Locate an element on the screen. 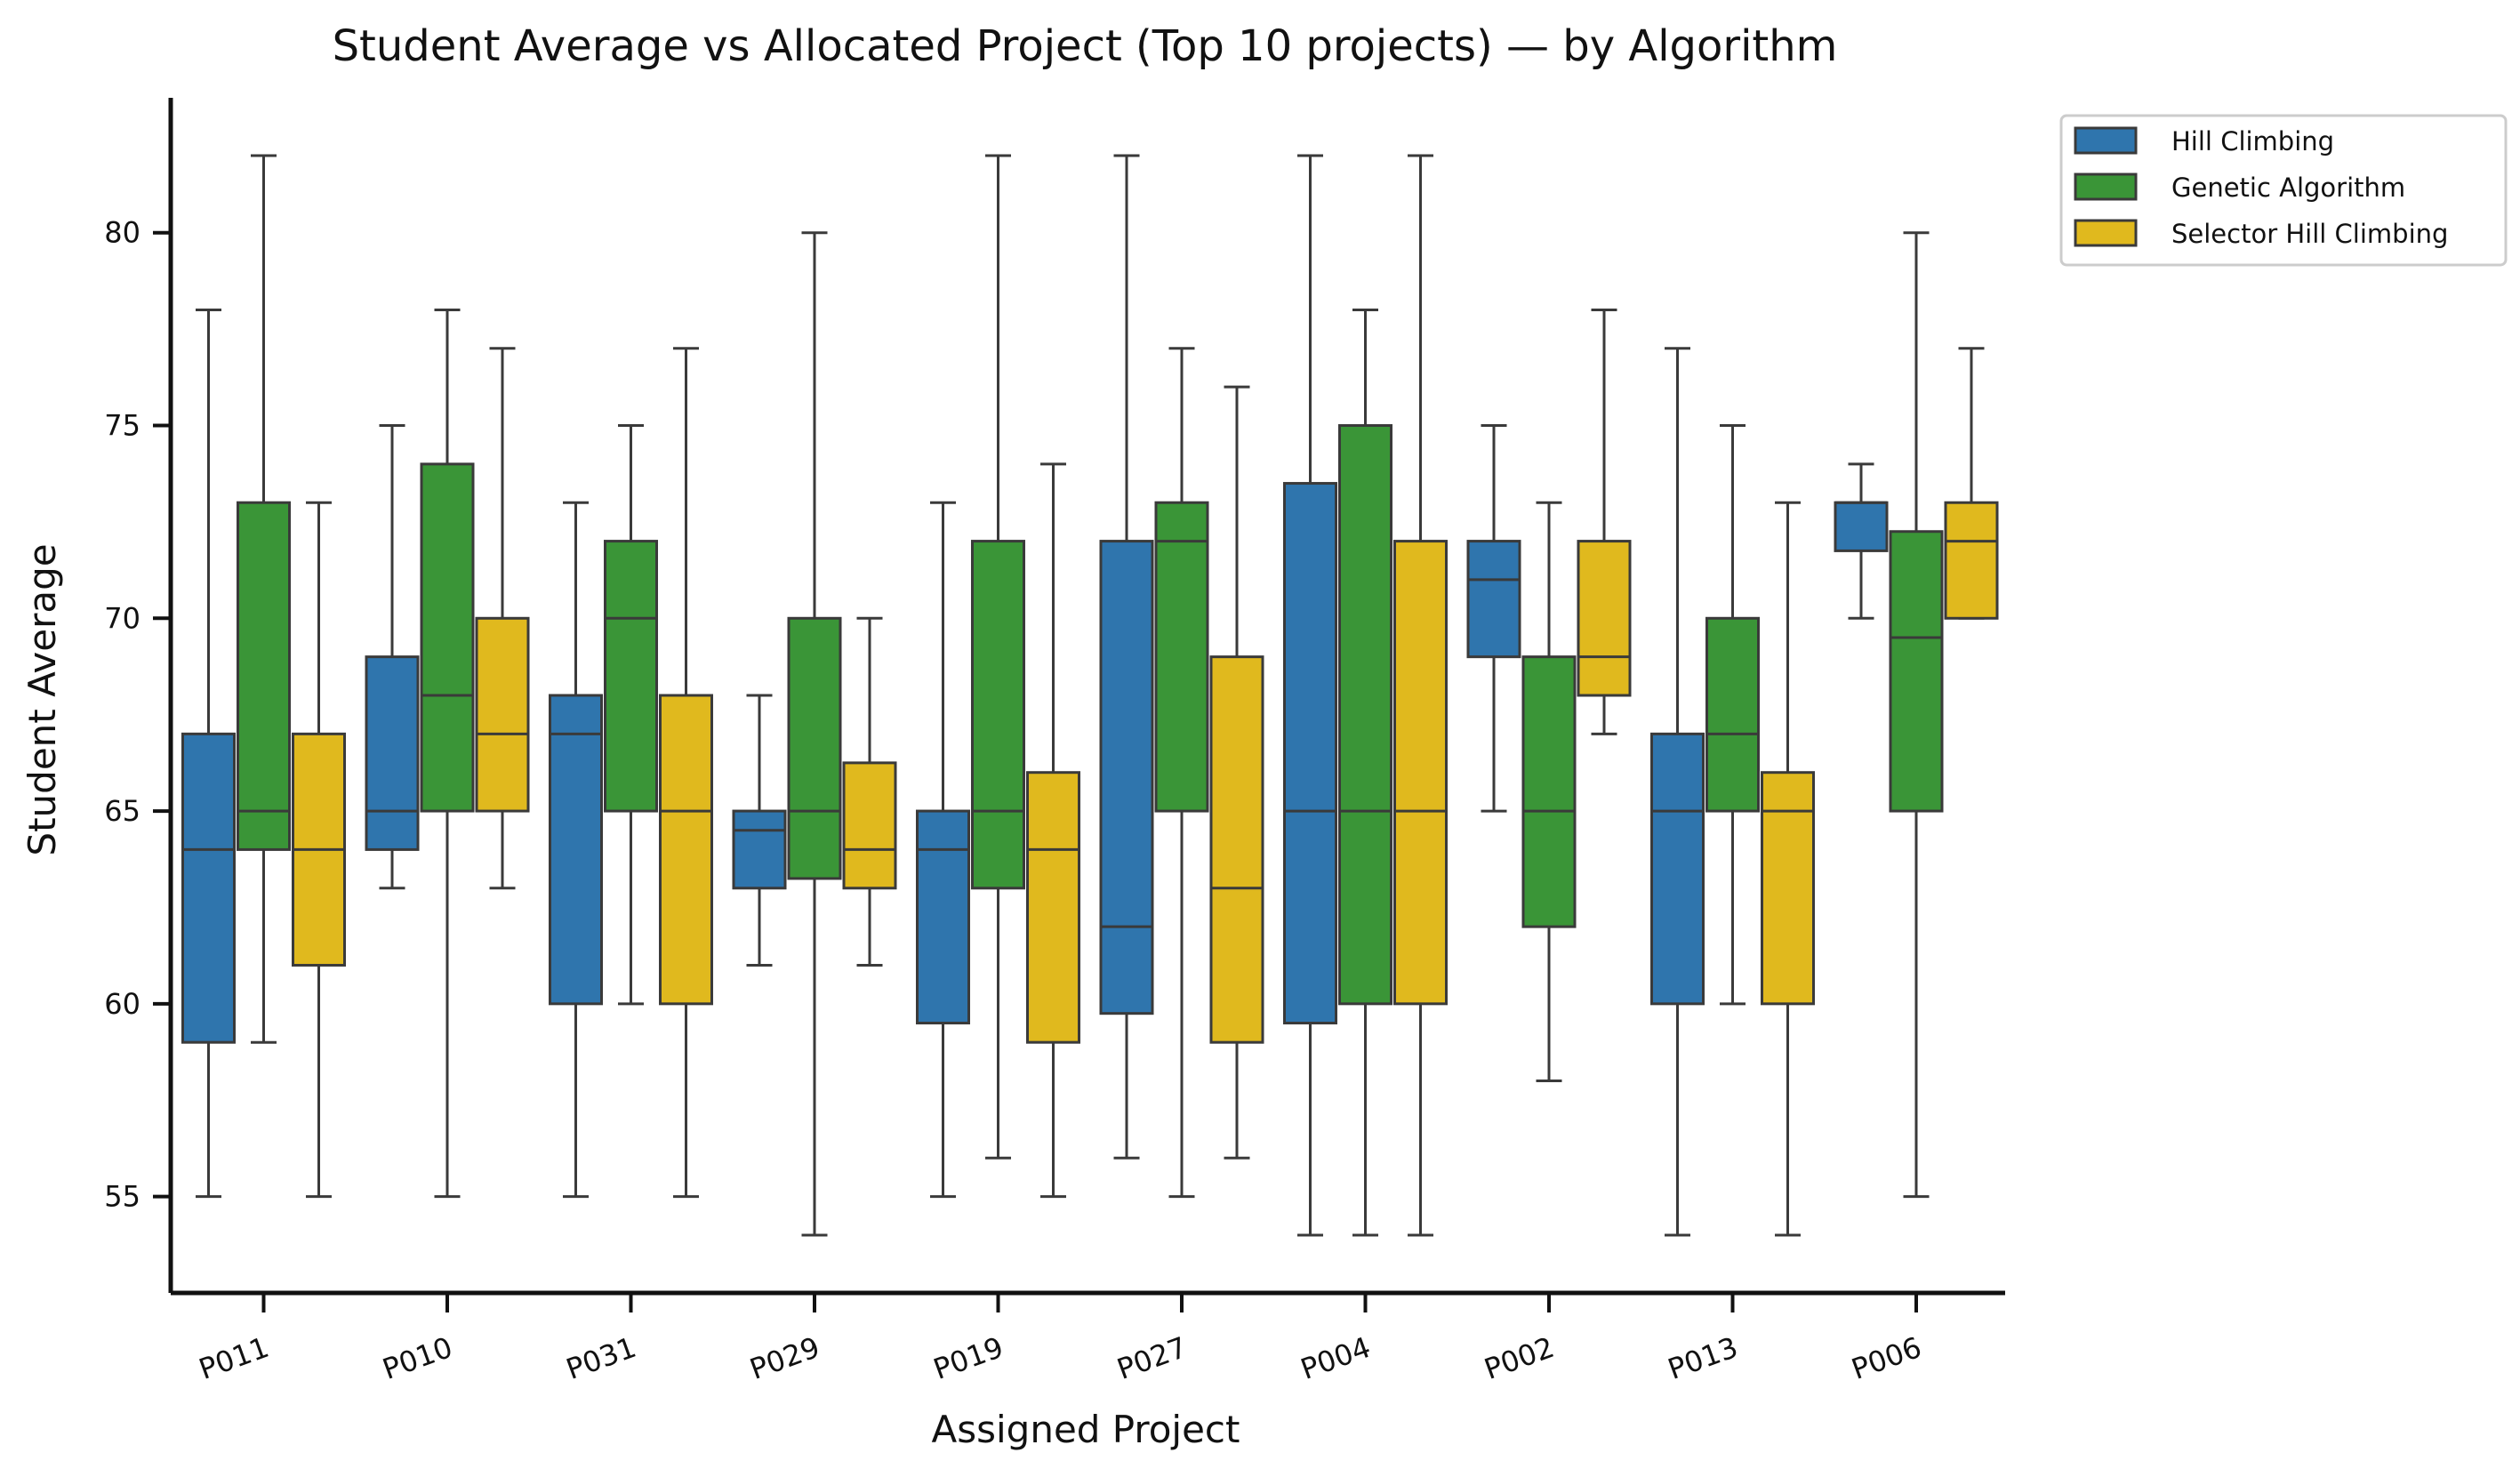 The width and height of the screenshot is (2520, 1477). x-tick-label: P004 is located at coordinates (1336, 1358).